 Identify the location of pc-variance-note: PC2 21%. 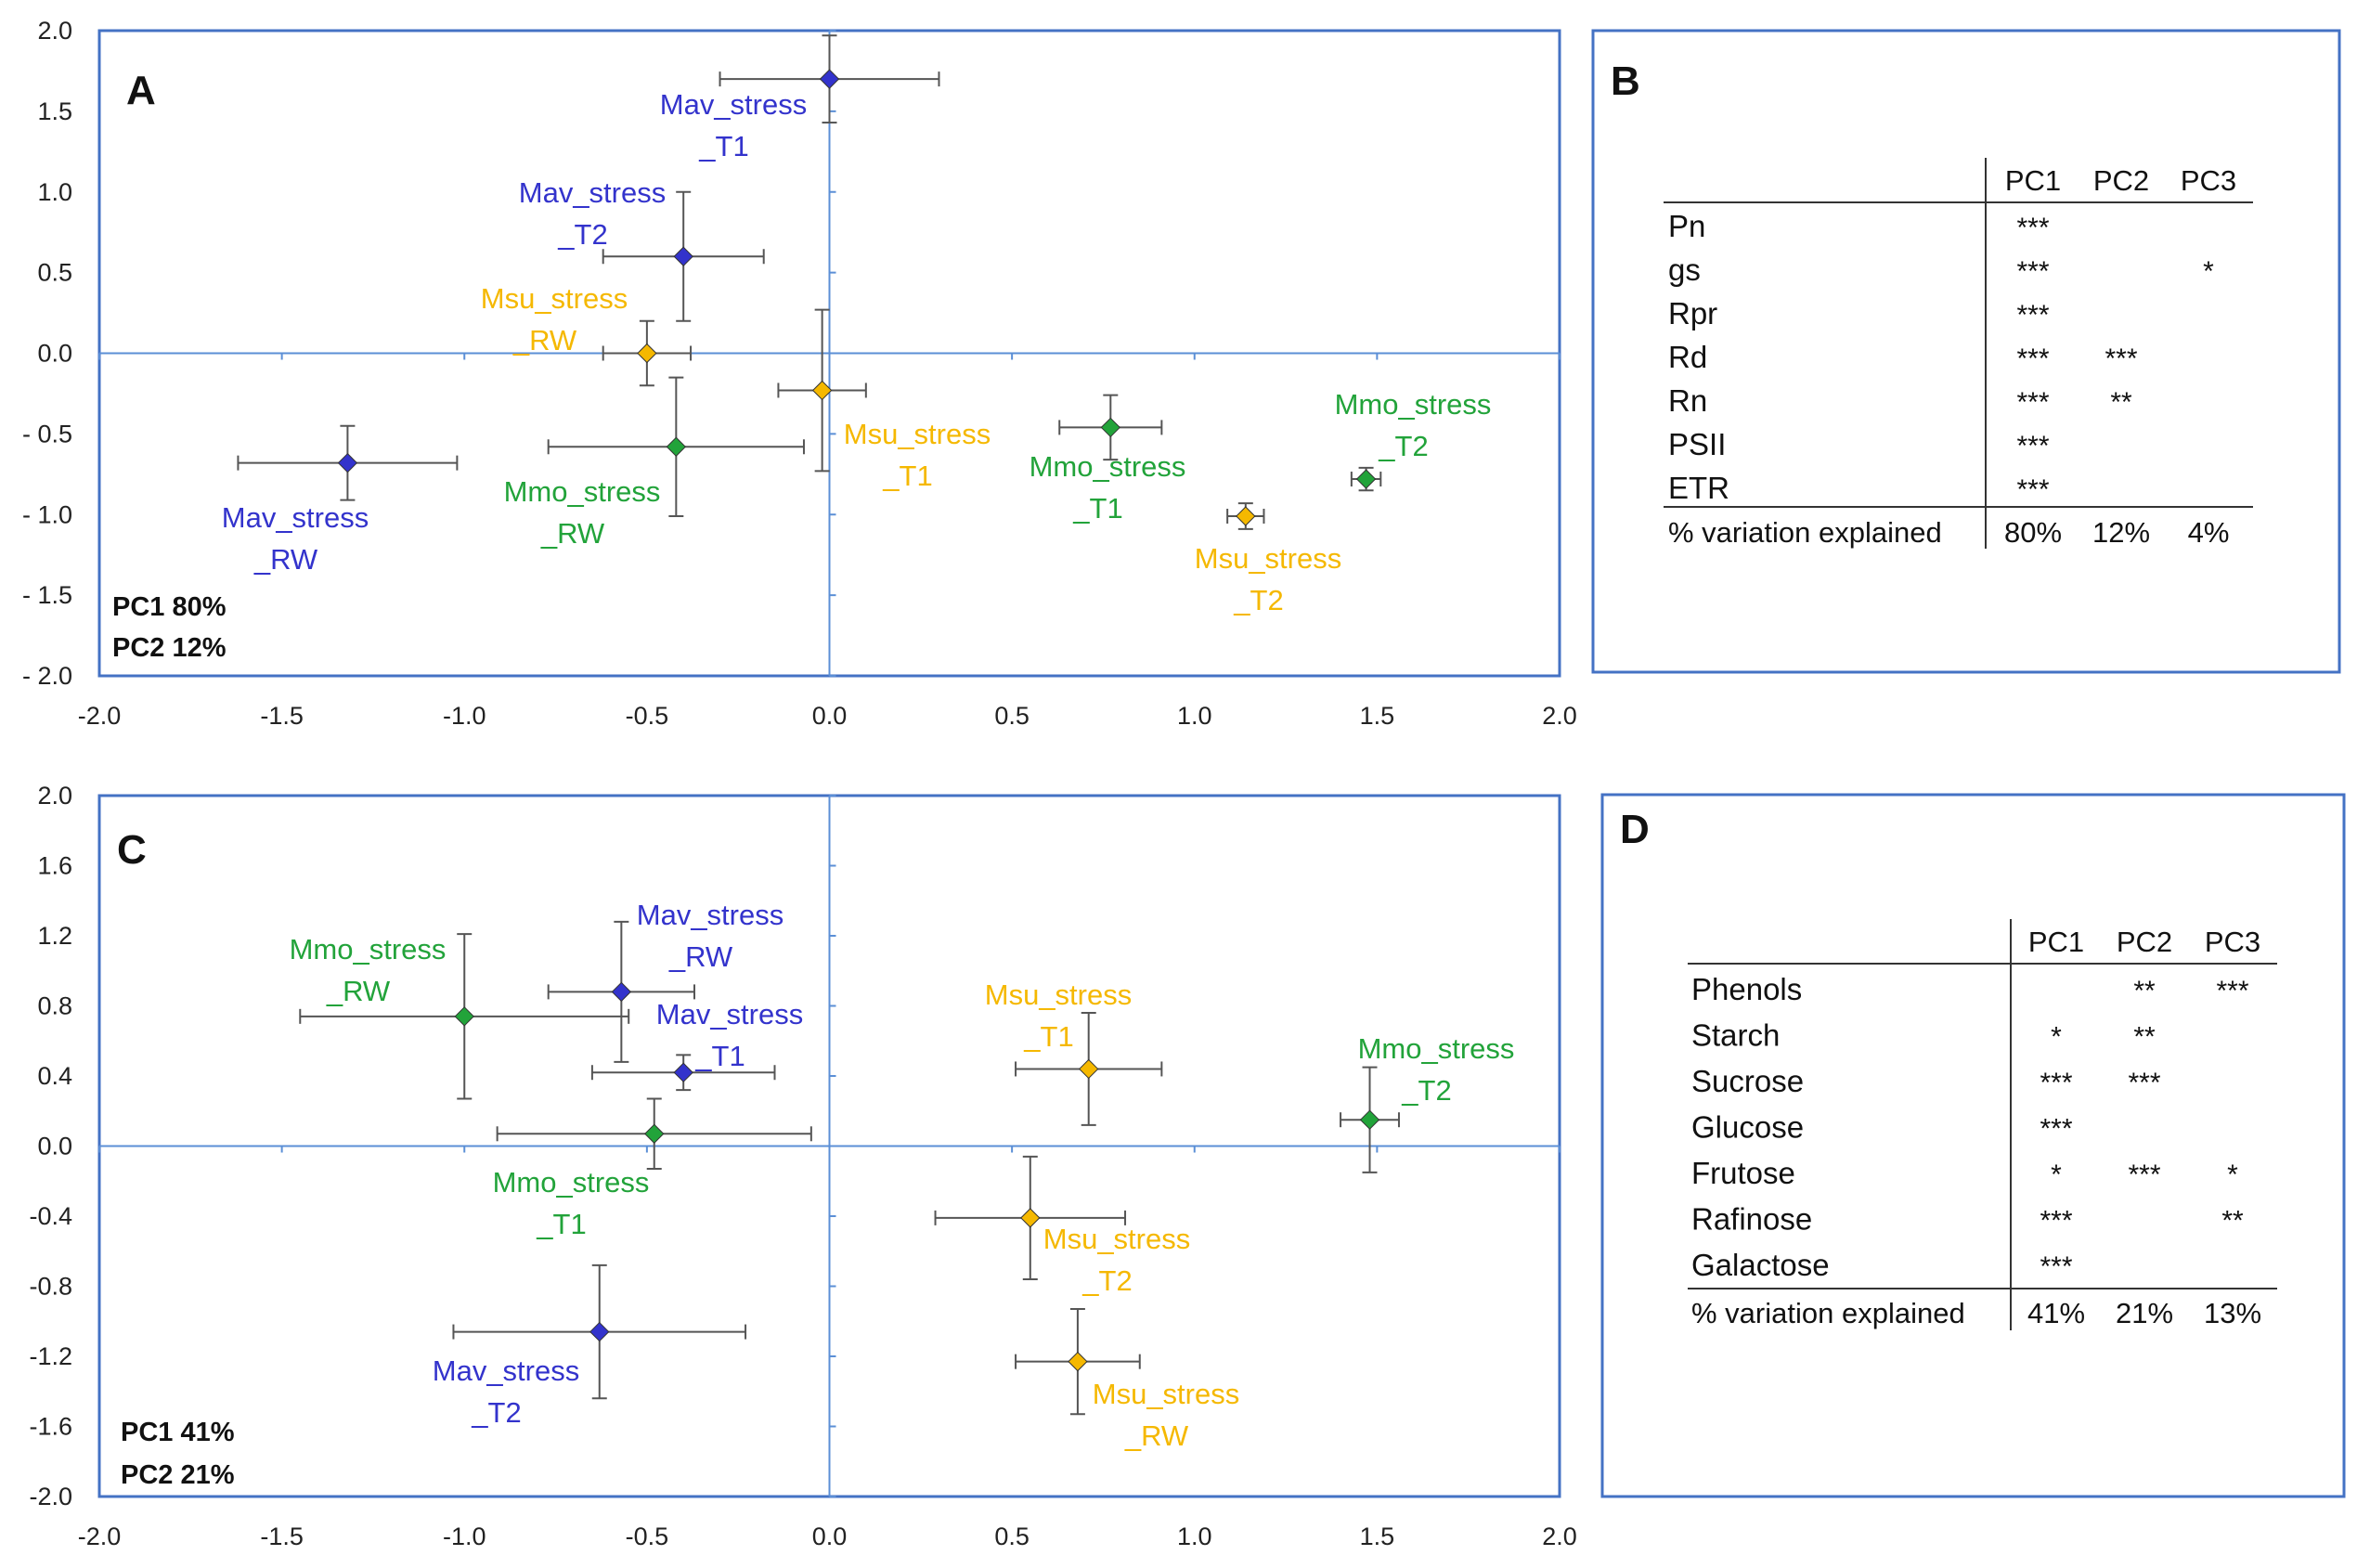
(178, 1475).